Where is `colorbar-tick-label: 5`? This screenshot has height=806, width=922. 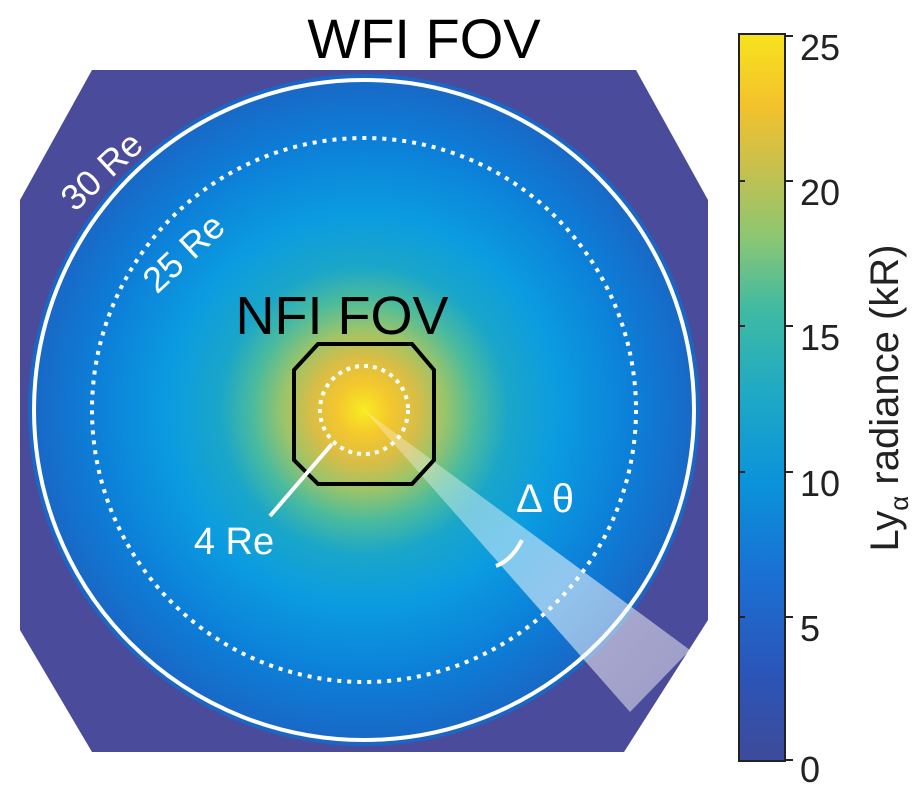
colorbar-tick-label: 5 is located at coordinates (810, 628).